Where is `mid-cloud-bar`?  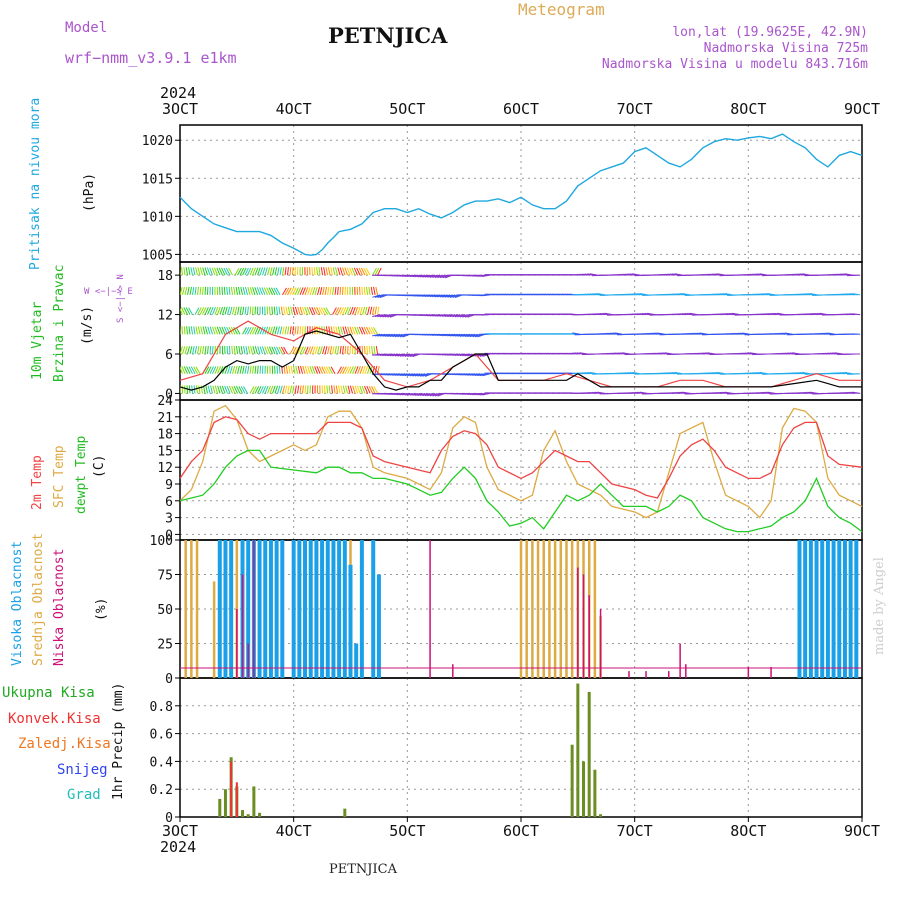 mid-cloud-bar is located at coordinates (532, 609).